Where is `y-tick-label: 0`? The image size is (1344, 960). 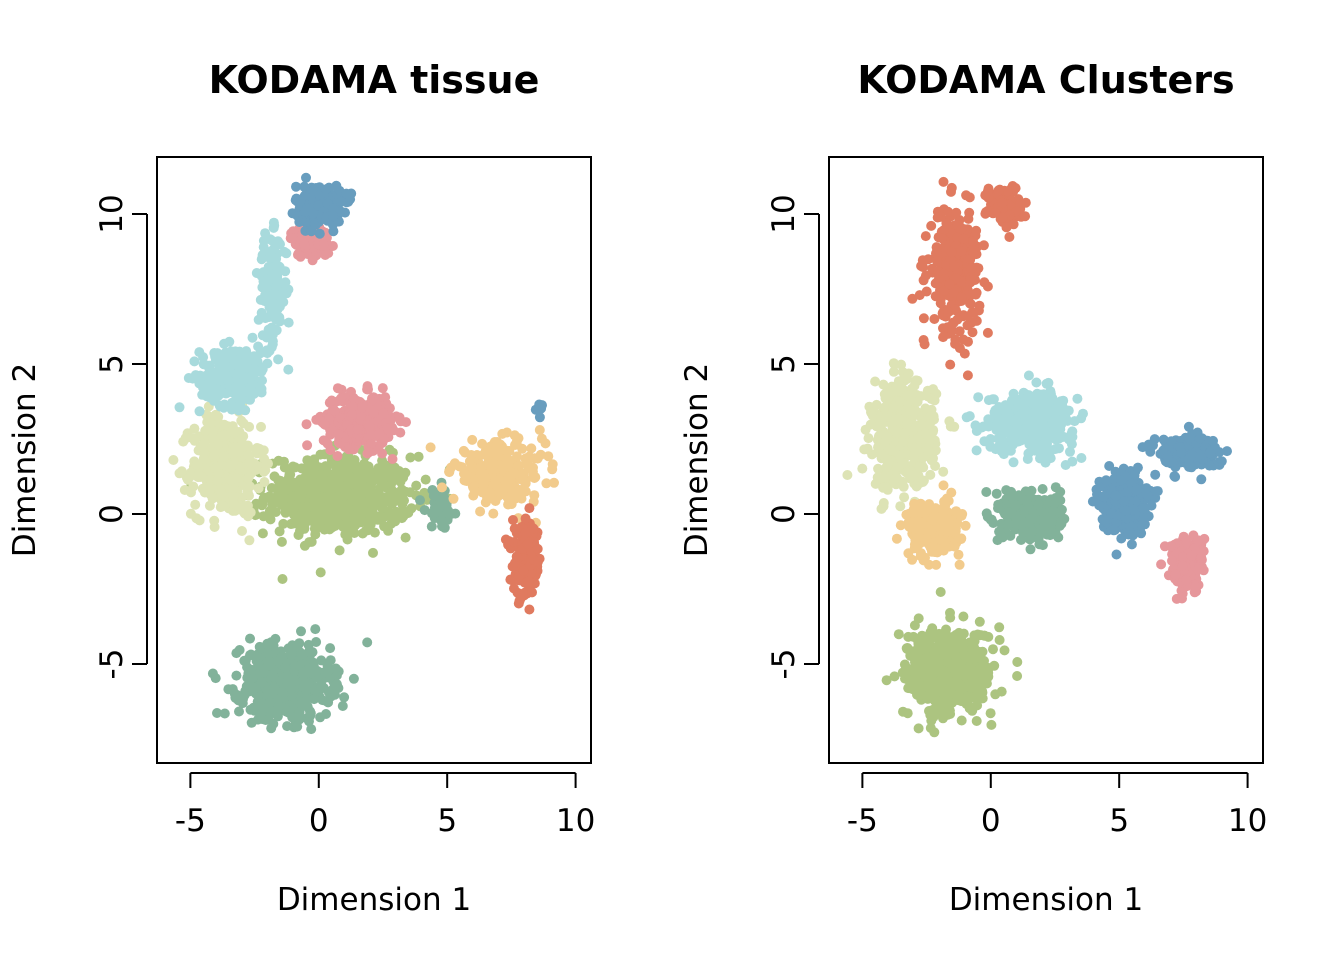
y-tick-label: 0 is located at coordinates (112, 514).